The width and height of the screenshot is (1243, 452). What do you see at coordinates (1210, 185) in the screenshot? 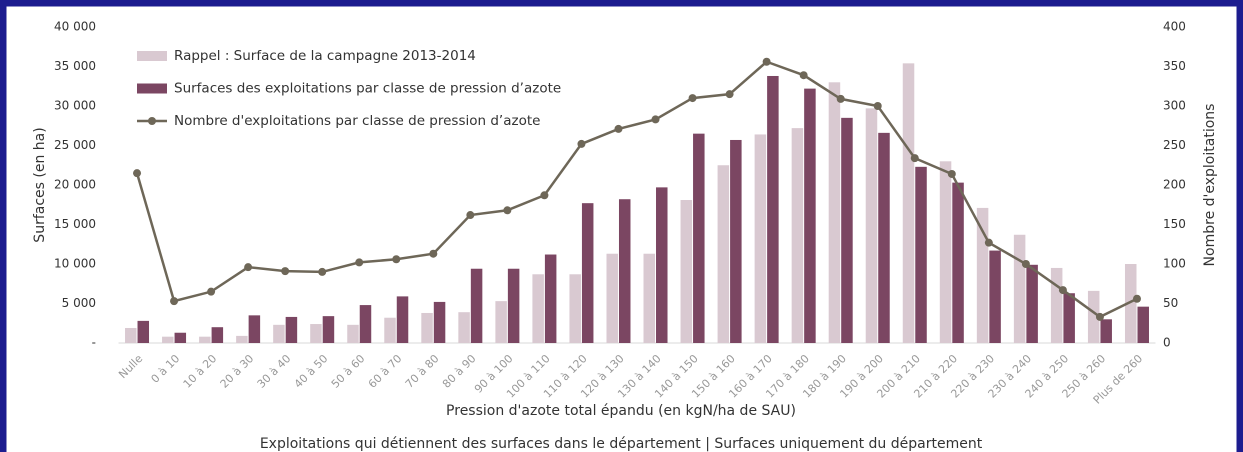
I see `y2-axis-label: Nombre d'exploitations` at bounding box center [1210, 185].